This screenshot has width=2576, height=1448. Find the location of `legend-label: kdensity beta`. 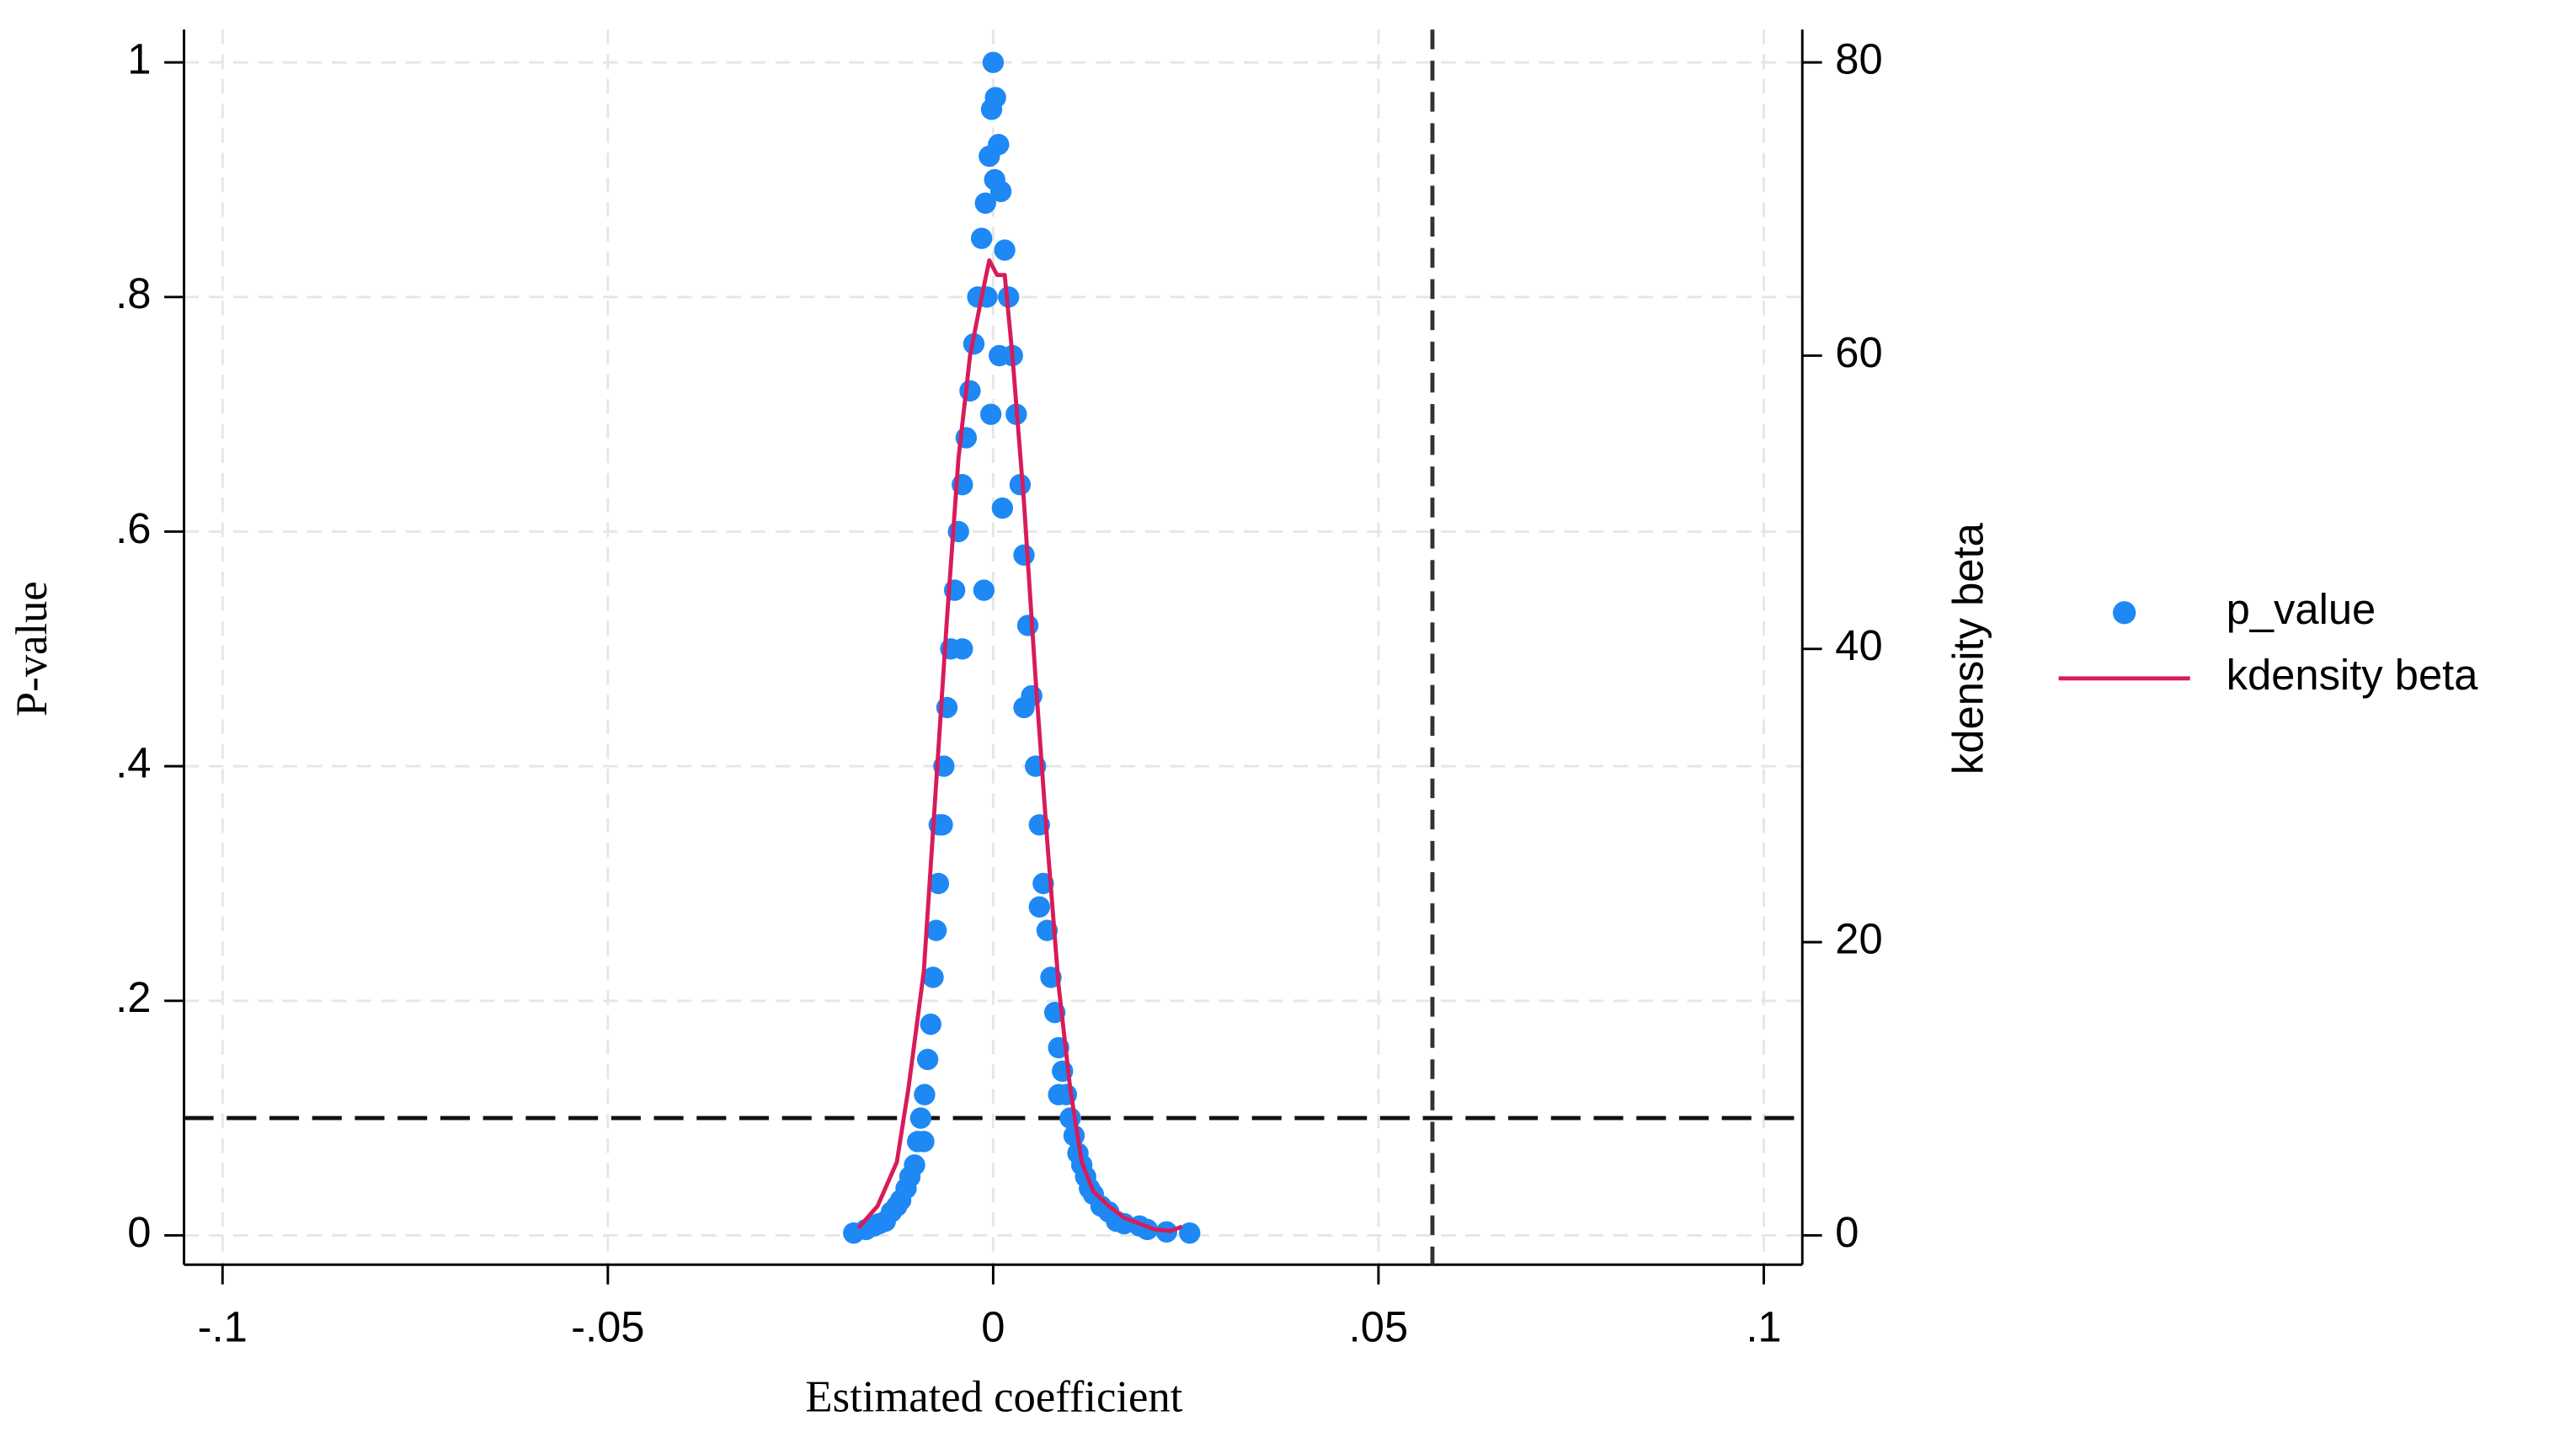

legend-label: kdensity beta is located at coordinates (2353, 675).